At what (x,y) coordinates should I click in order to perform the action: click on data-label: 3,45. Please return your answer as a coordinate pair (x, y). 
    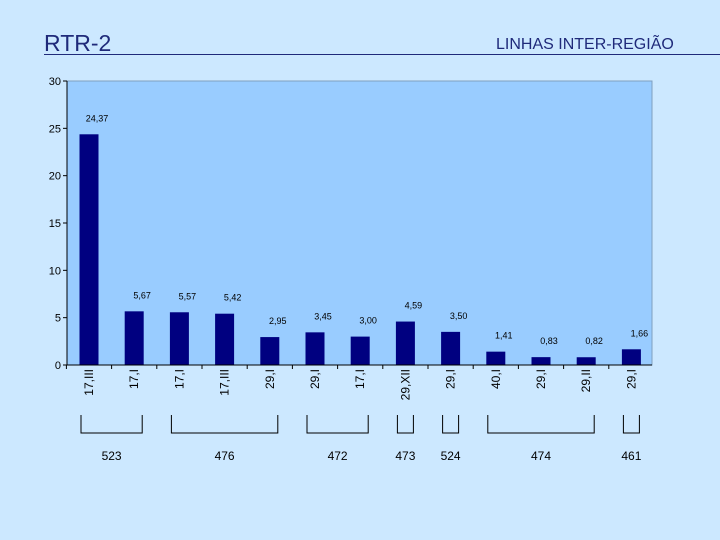
    Looking at the image, I should click on (323, 316).